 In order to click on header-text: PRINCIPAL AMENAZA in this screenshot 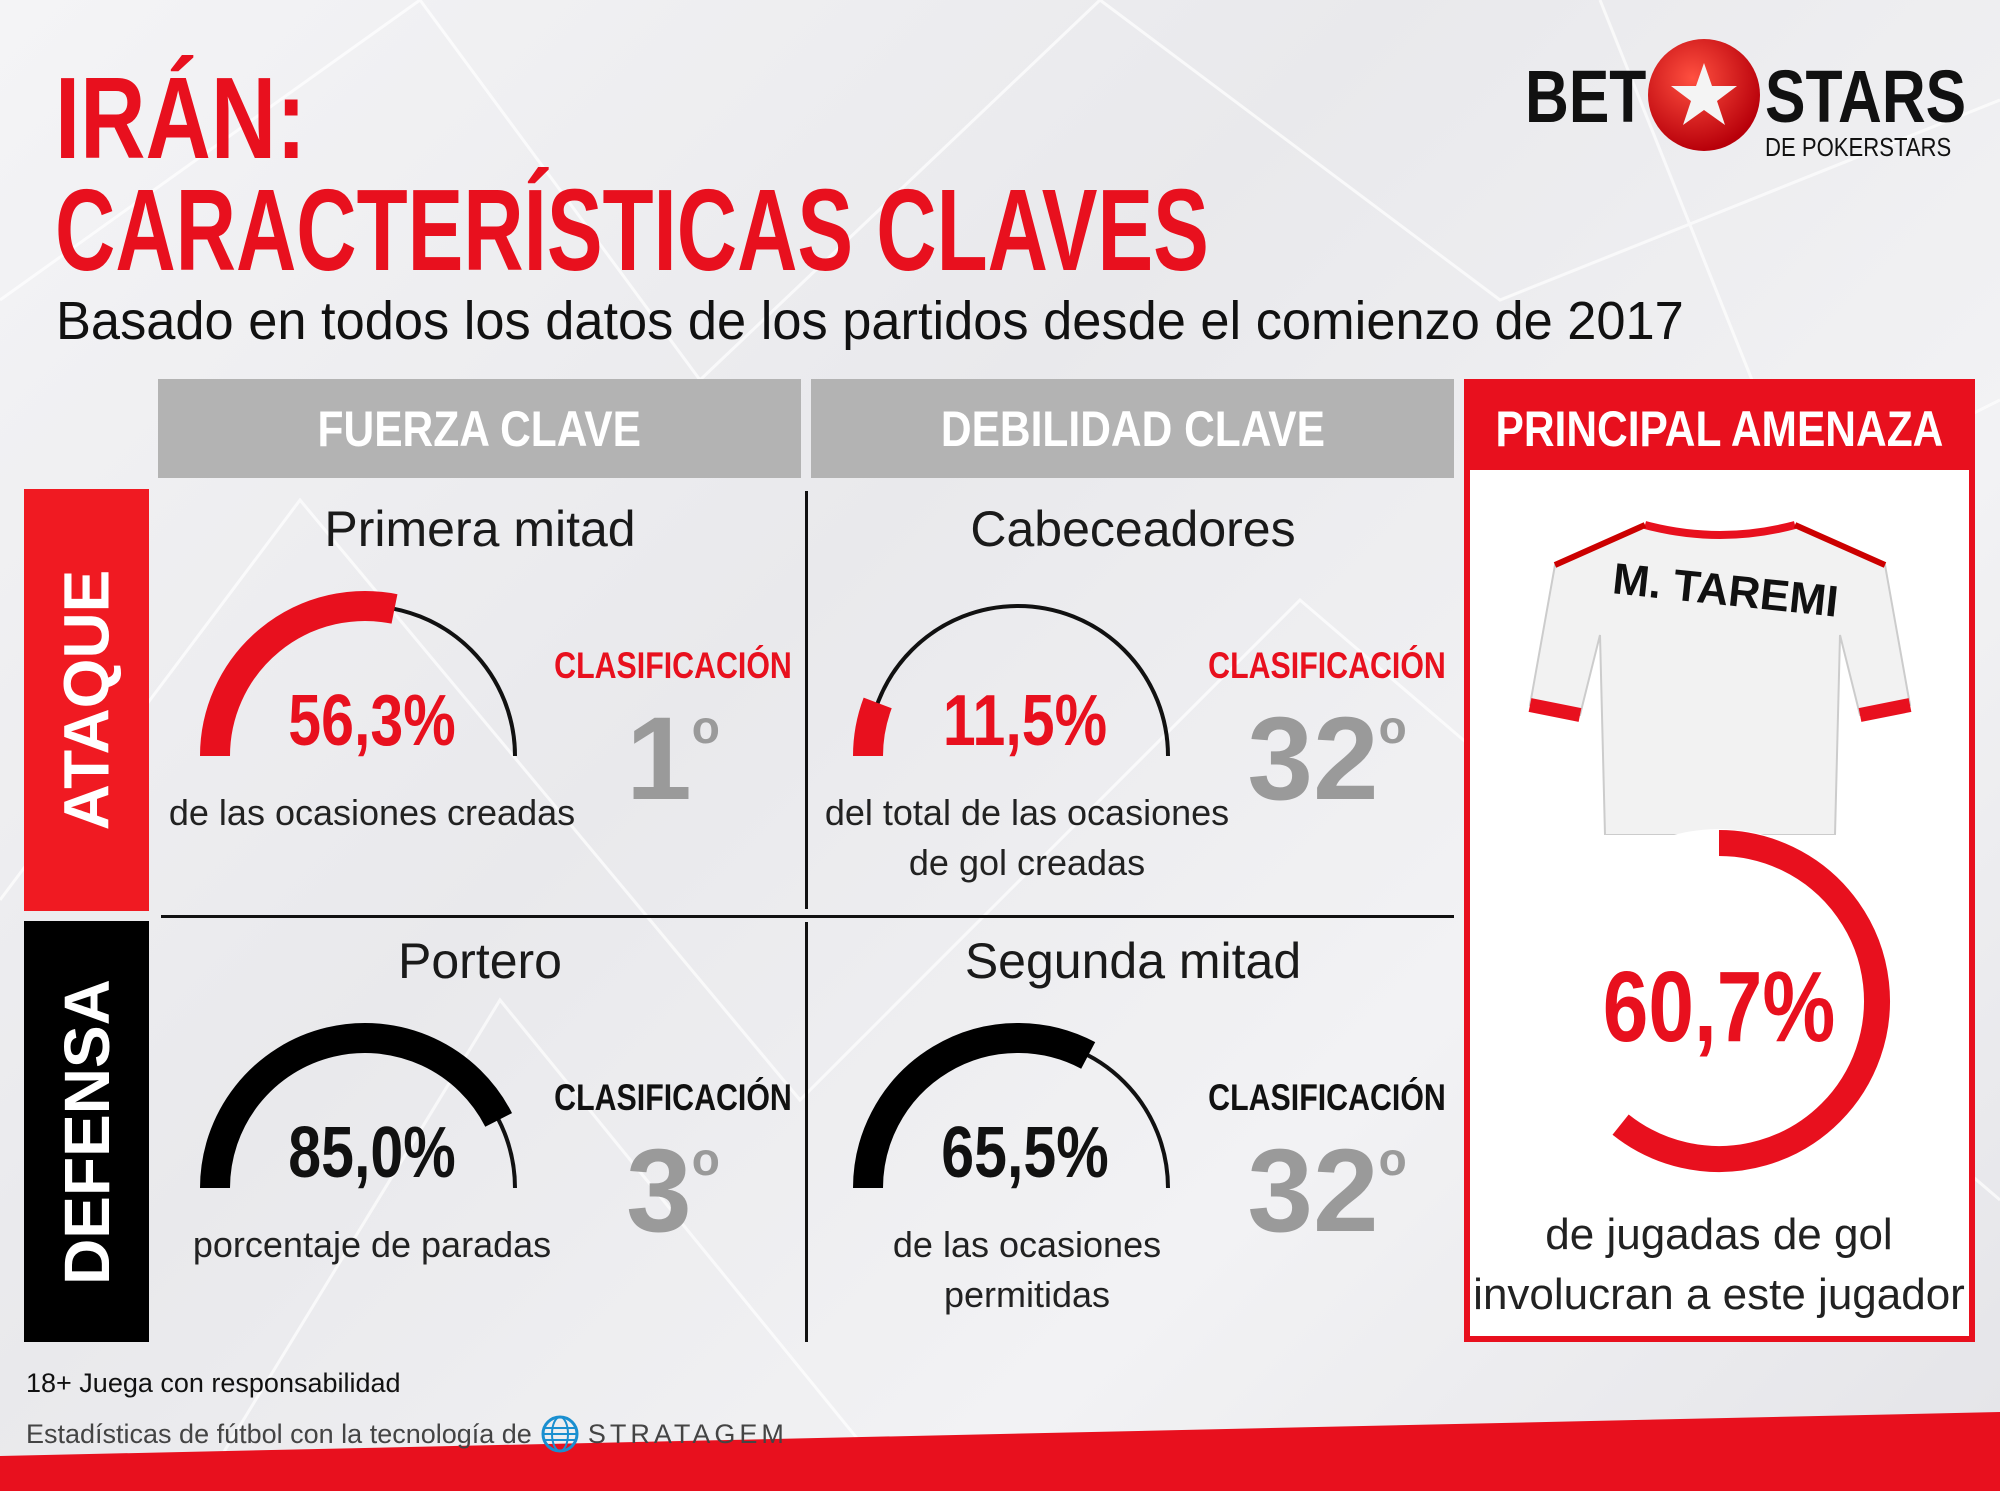, I will do `click(1719, 428)`.